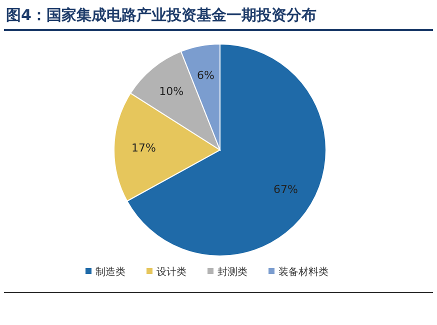 Image resolution: width=437 pixels, height=325 pixels. Describe the element at coordinates (205, 75) in the screenshot. I see `data-label: 6%` at that location.